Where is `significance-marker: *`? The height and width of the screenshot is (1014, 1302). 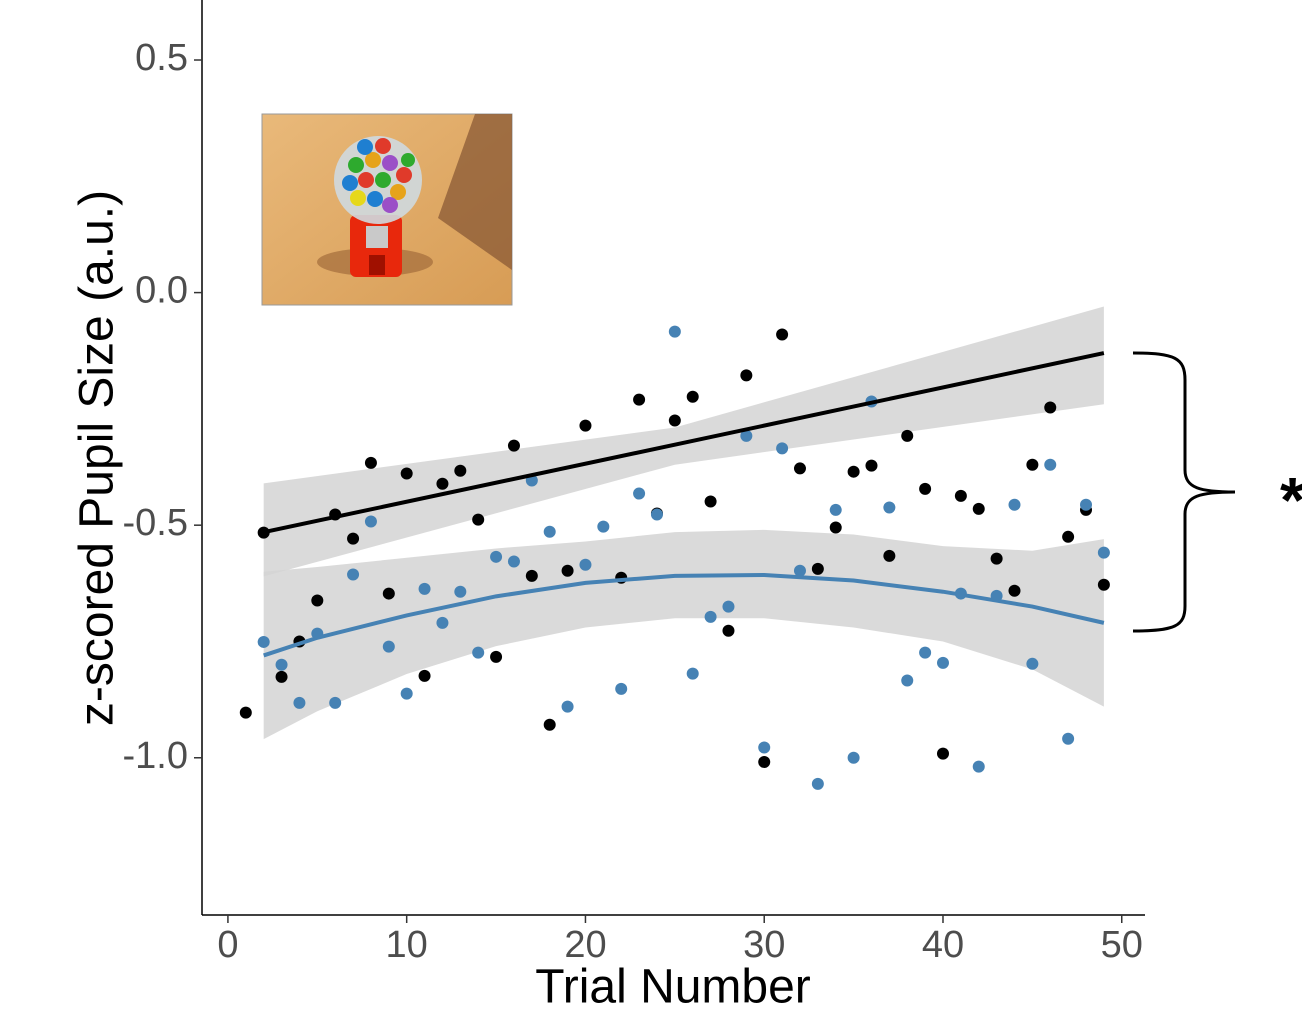 significance-marker: * is located at coordinates (1291, 500).